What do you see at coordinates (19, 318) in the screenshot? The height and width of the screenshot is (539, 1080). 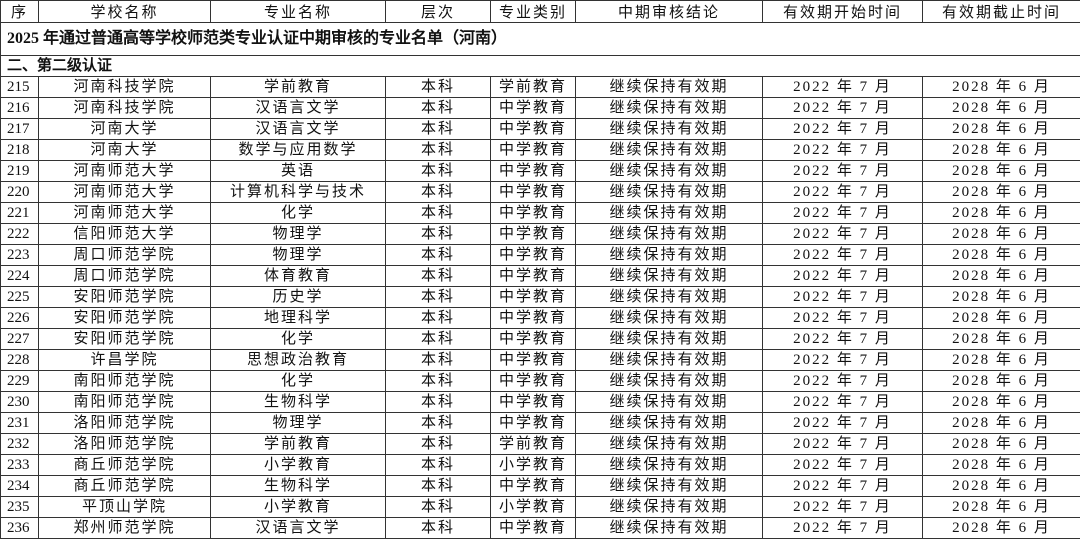 I see `table-cell: 226` at bounding box center [19, 318].